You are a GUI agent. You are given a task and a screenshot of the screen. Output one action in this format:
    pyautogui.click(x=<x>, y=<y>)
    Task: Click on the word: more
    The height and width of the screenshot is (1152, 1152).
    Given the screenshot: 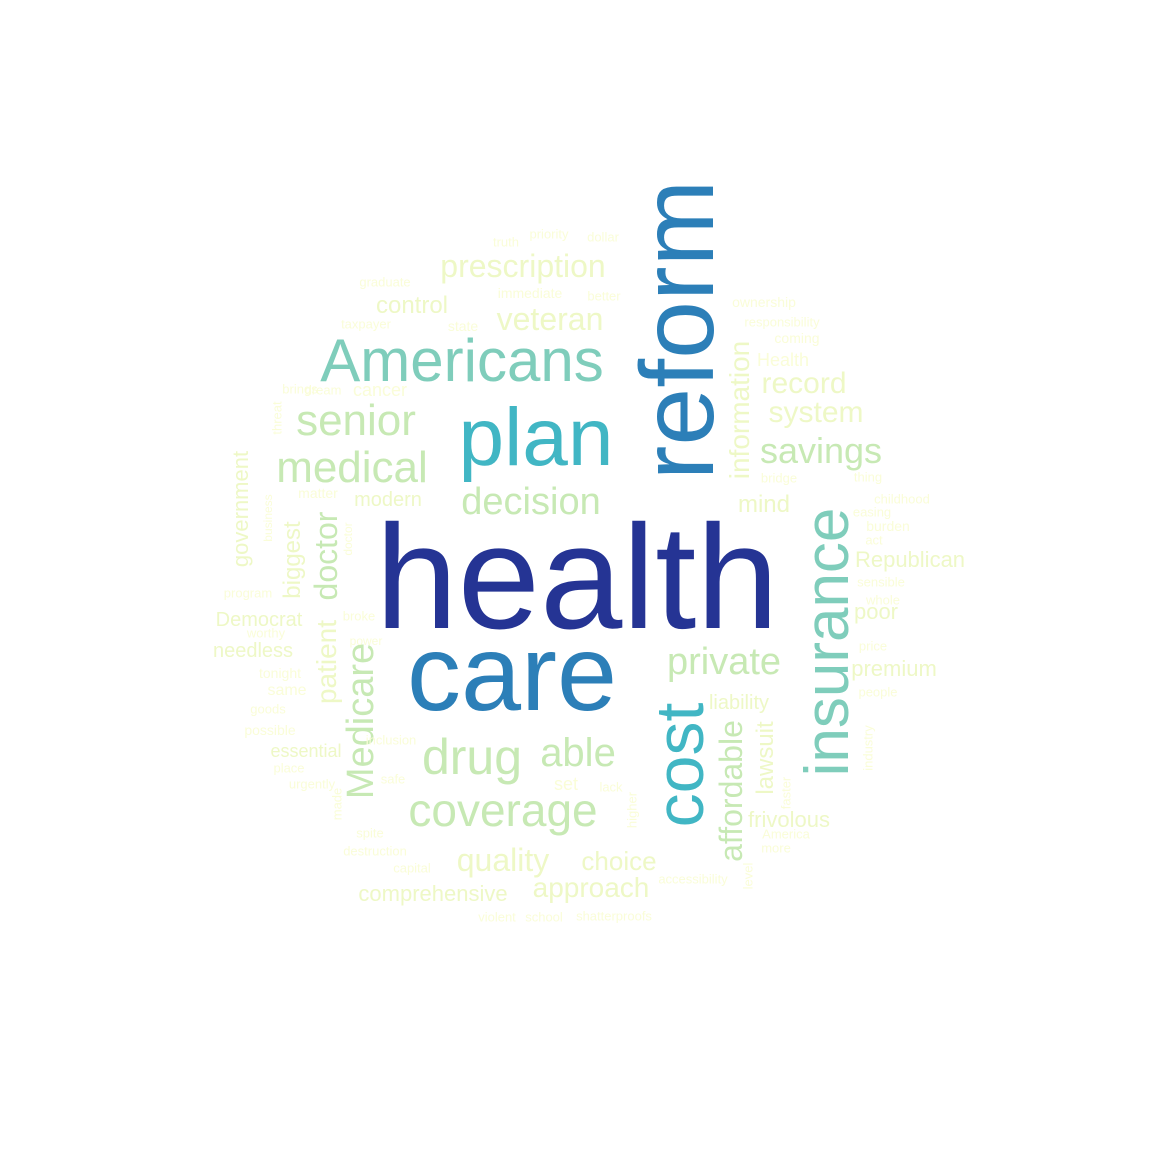 What is the action you would take?
    pyautogui.click(x=776, y=848)
    